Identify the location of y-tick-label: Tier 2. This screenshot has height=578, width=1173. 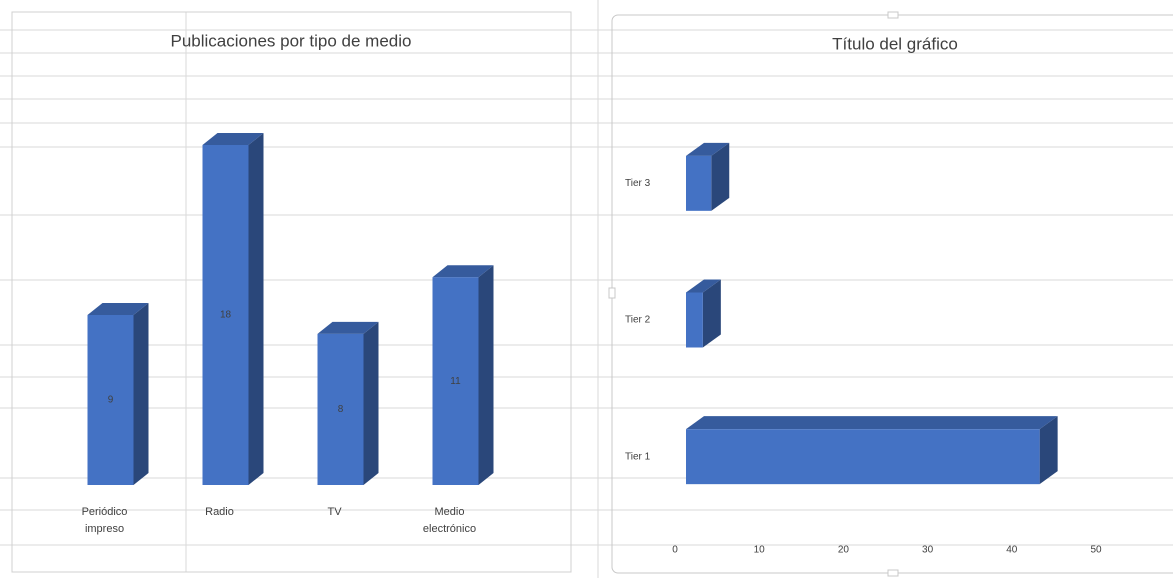
(638, 320).